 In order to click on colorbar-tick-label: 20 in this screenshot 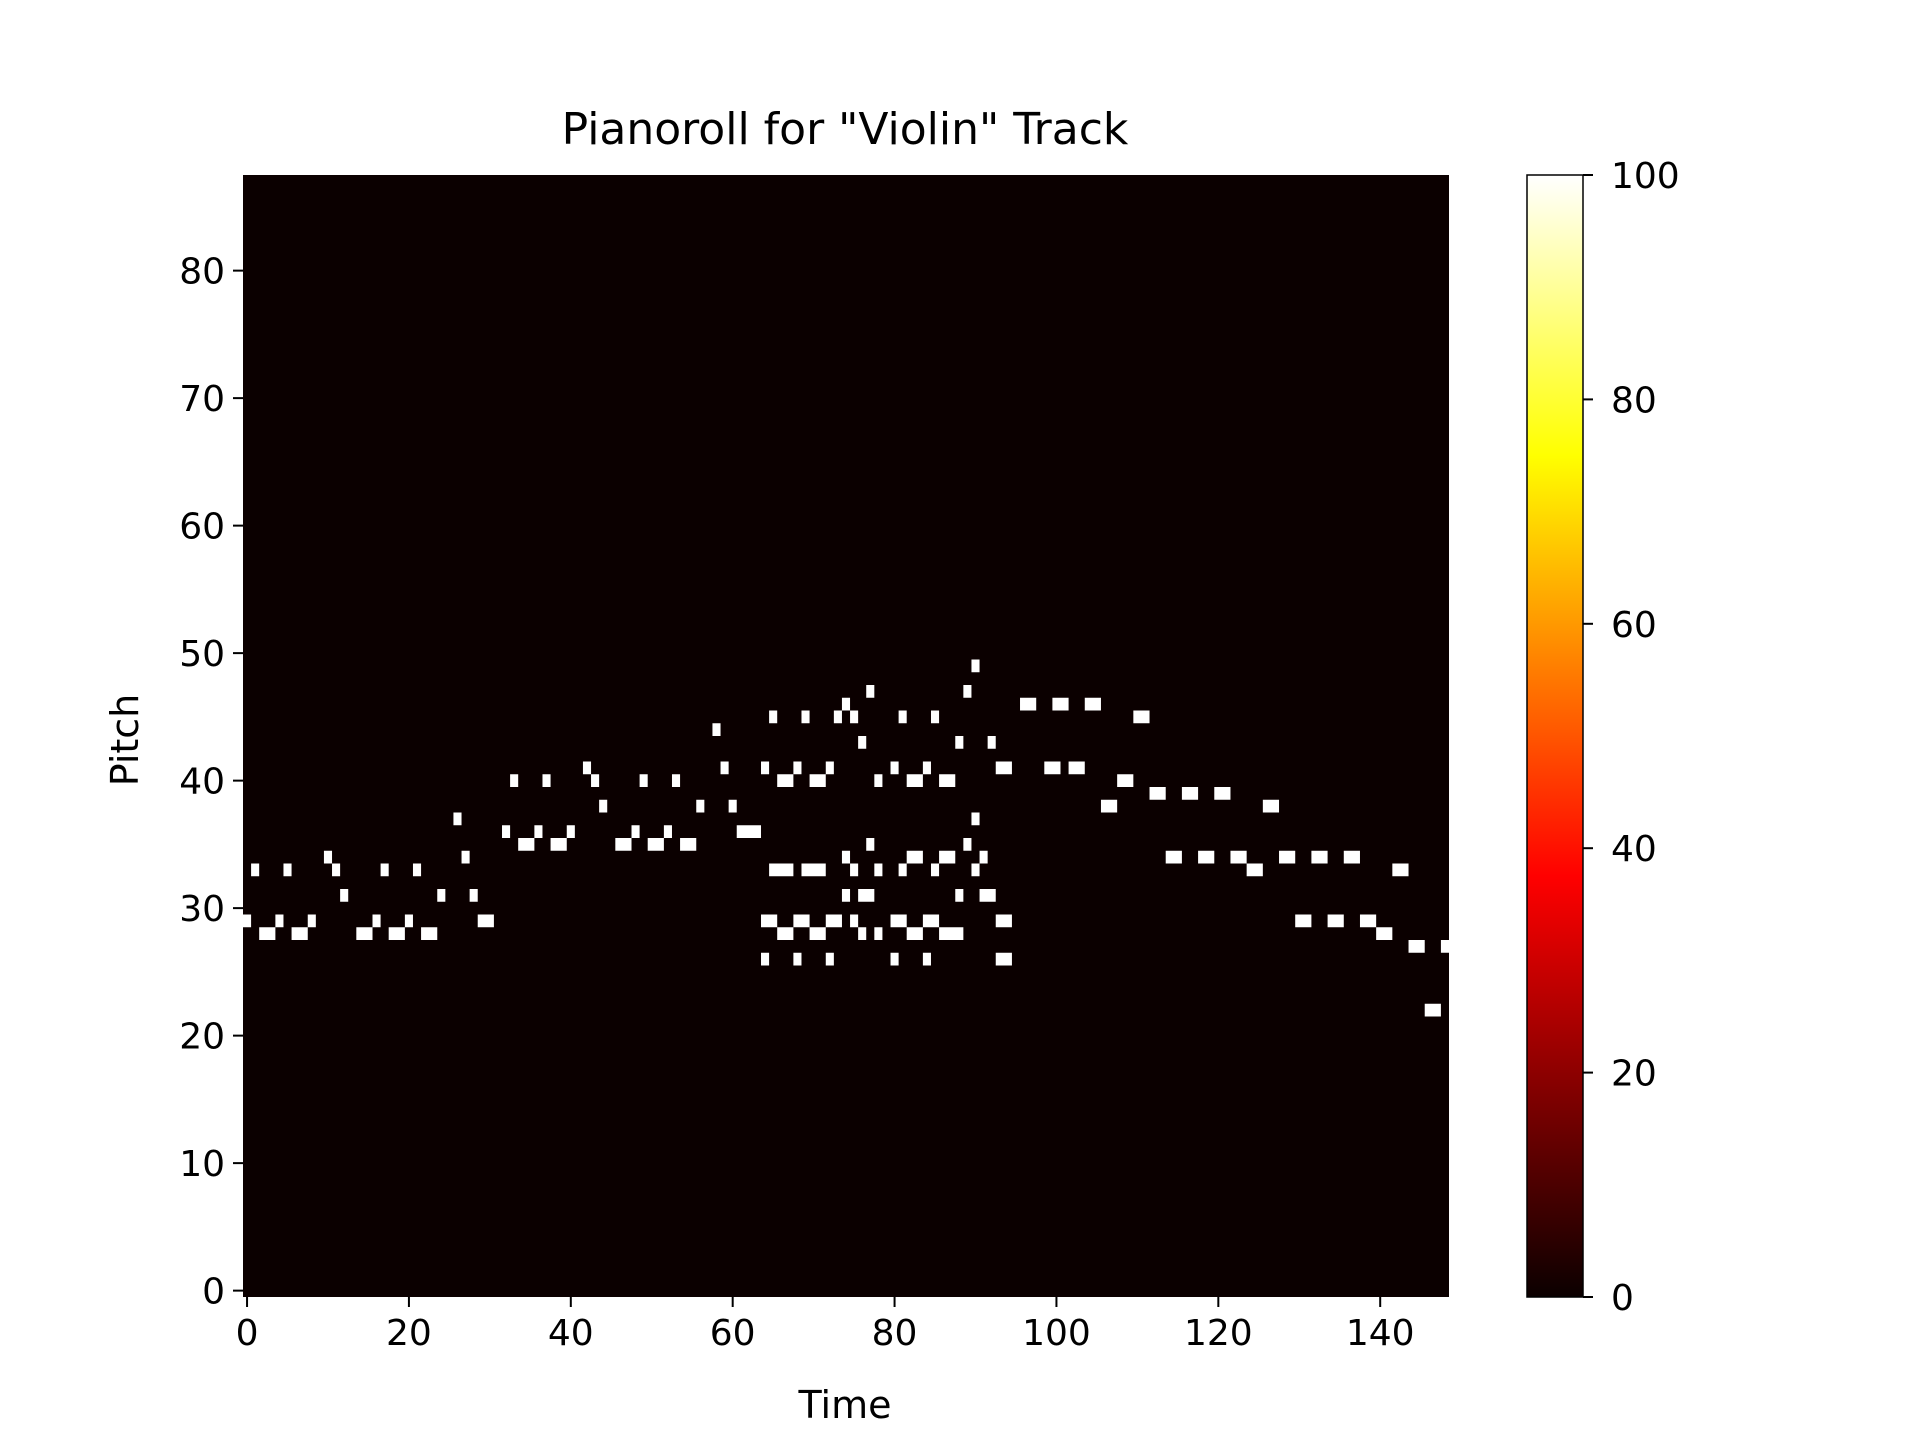, I will do `click(1634, 1074)`.